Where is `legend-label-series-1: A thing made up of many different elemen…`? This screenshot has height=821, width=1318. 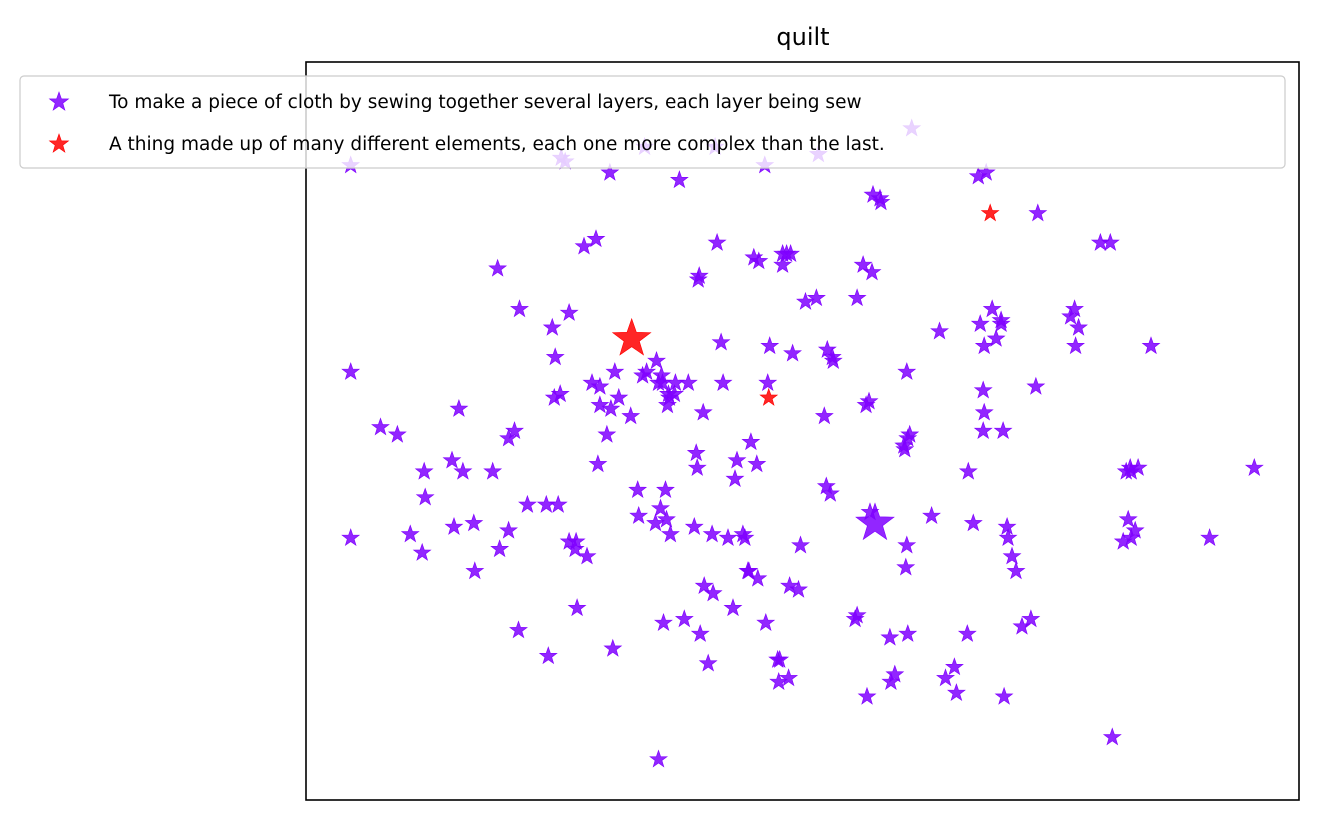
legend-label-series-1: A thing made up of many different elemen… is located at coordinates (497, 144).